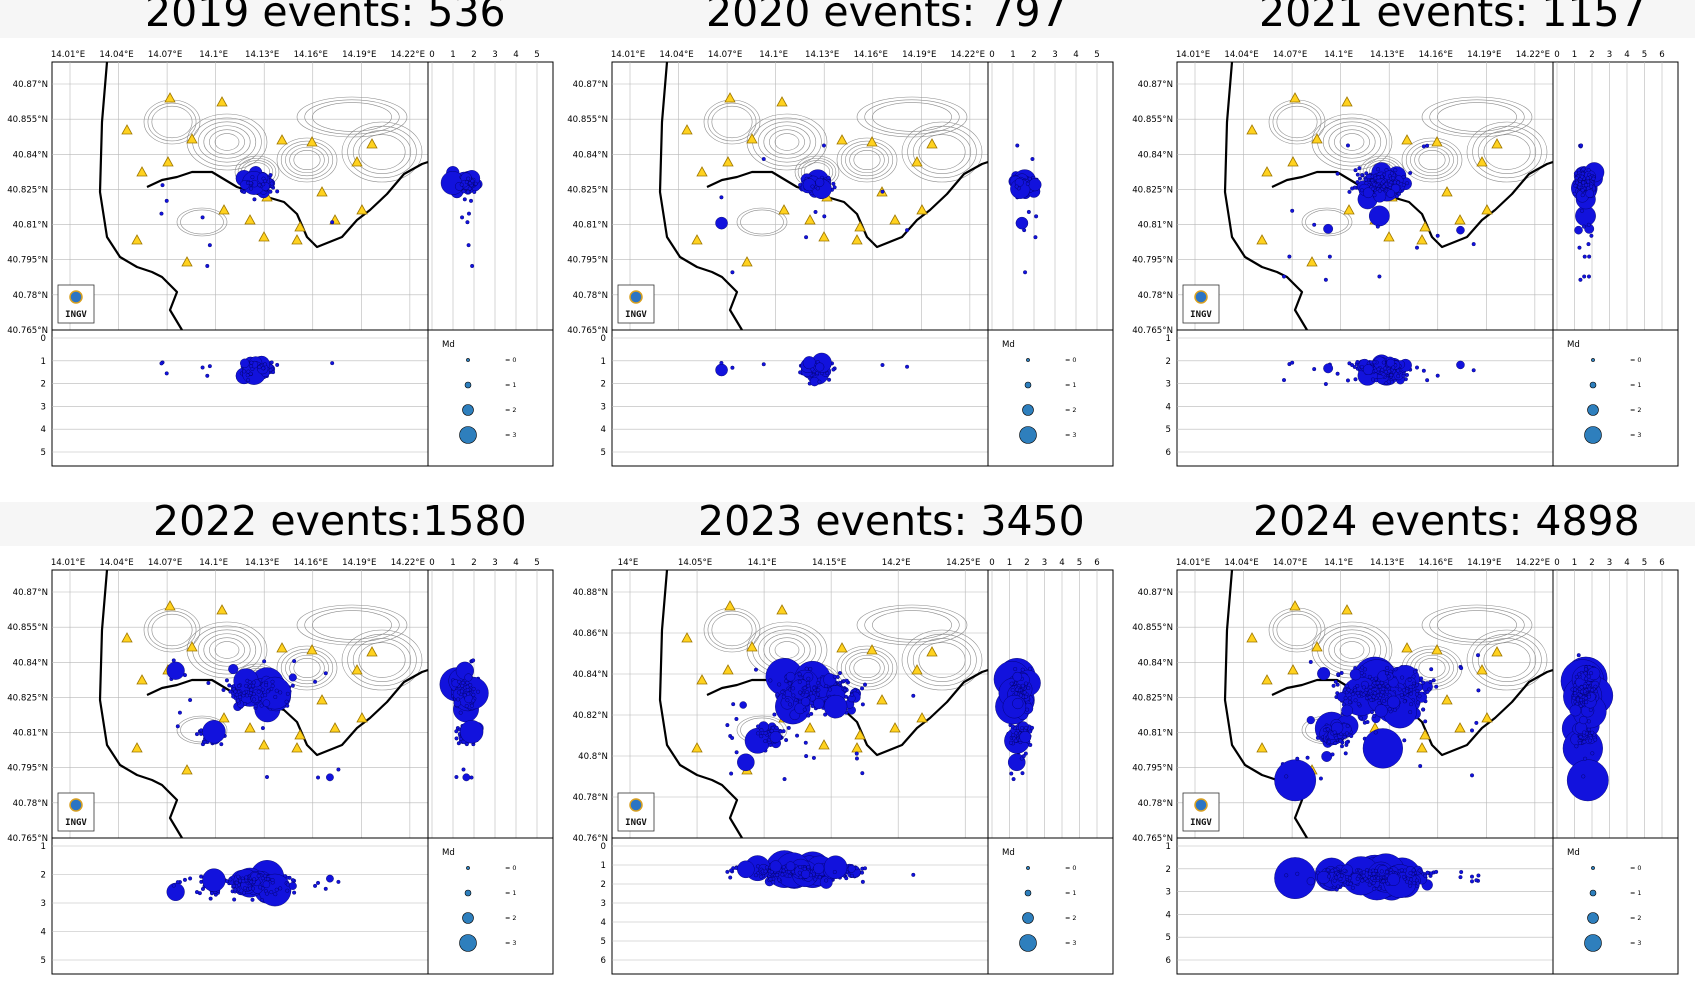 Image resolution: width=1695 pixels, height=991 pixels. What do you see at coordinates (991, 563) in the screenshot?
I see `side-depth-tick: 0` at bounding box center [991, 563].